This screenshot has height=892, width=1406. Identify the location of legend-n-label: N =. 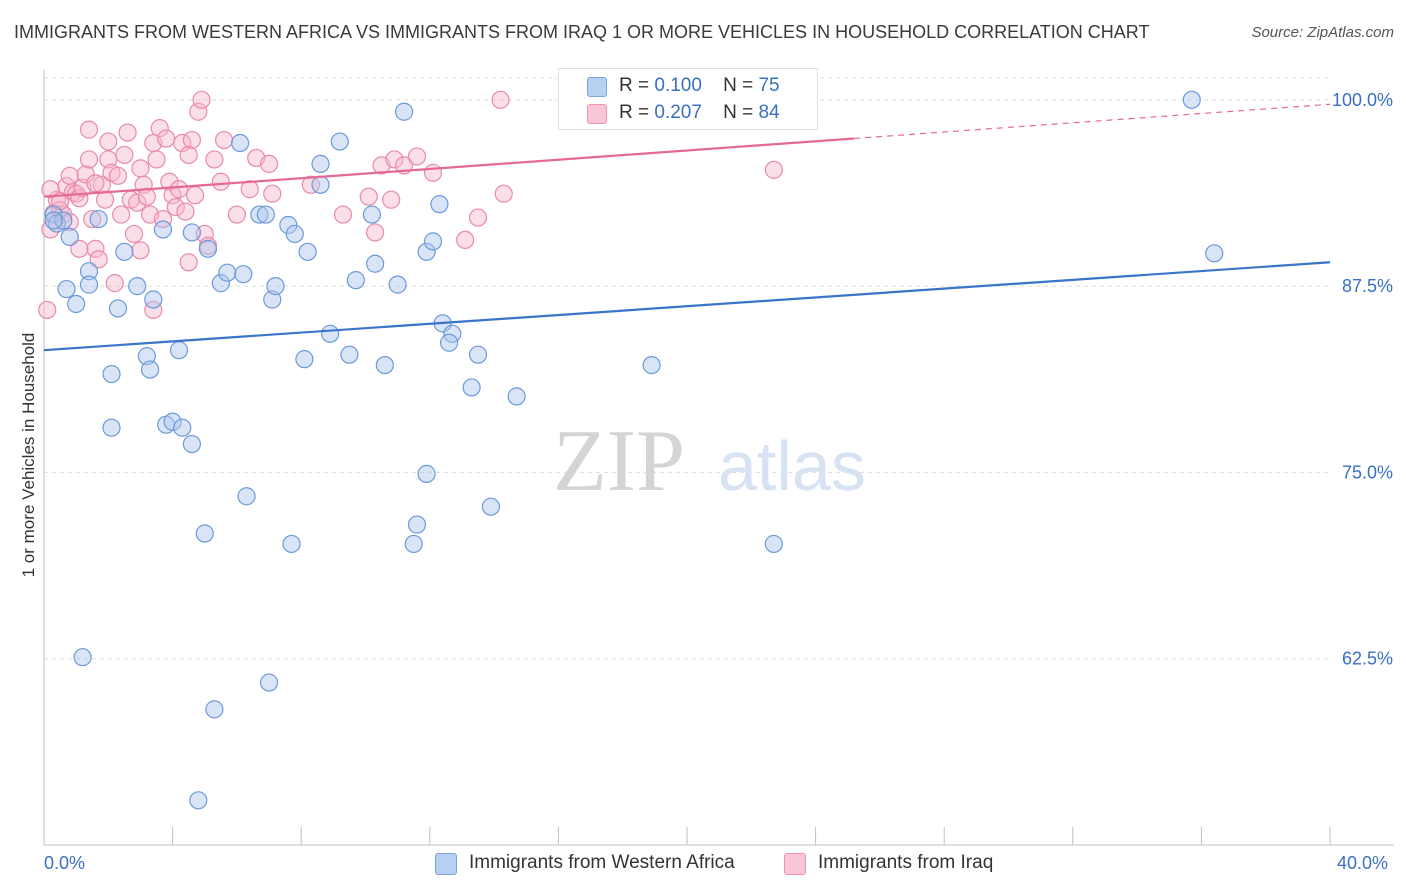
(738, 85).